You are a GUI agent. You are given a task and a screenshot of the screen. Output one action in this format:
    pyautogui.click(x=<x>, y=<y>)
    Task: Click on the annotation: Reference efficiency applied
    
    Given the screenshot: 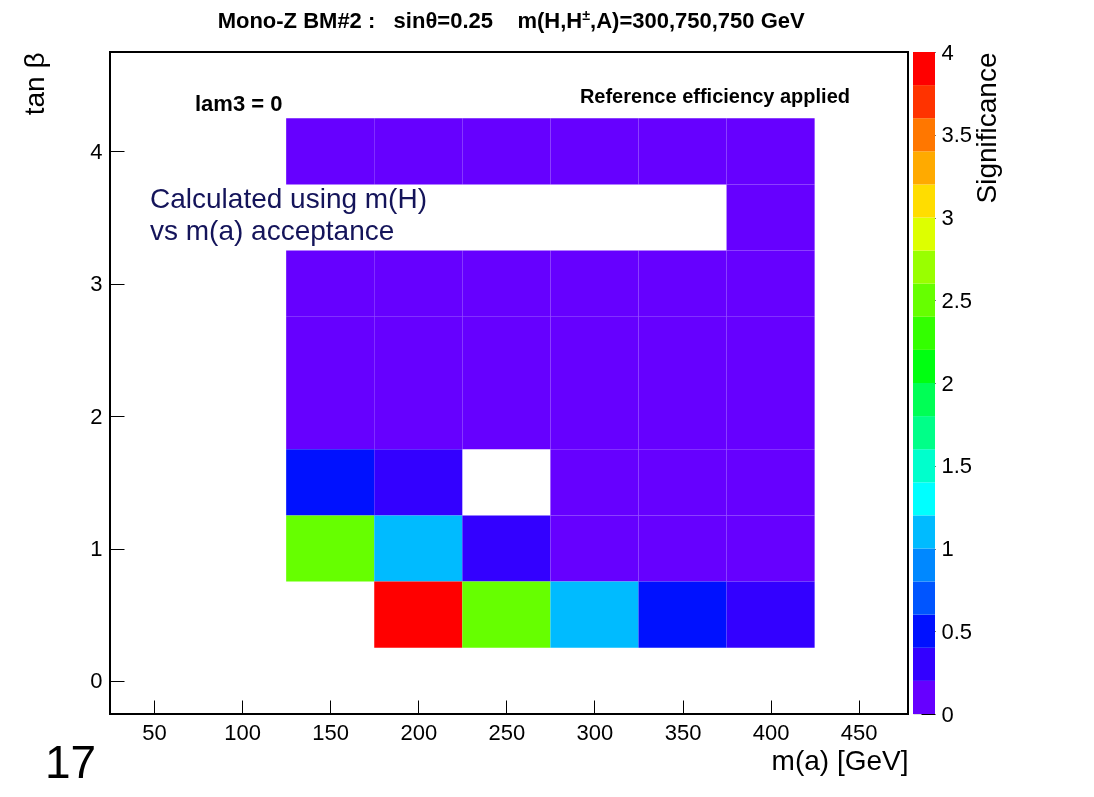 What is the action you would take?
    pyautogui.click(x=714, y=96)
    